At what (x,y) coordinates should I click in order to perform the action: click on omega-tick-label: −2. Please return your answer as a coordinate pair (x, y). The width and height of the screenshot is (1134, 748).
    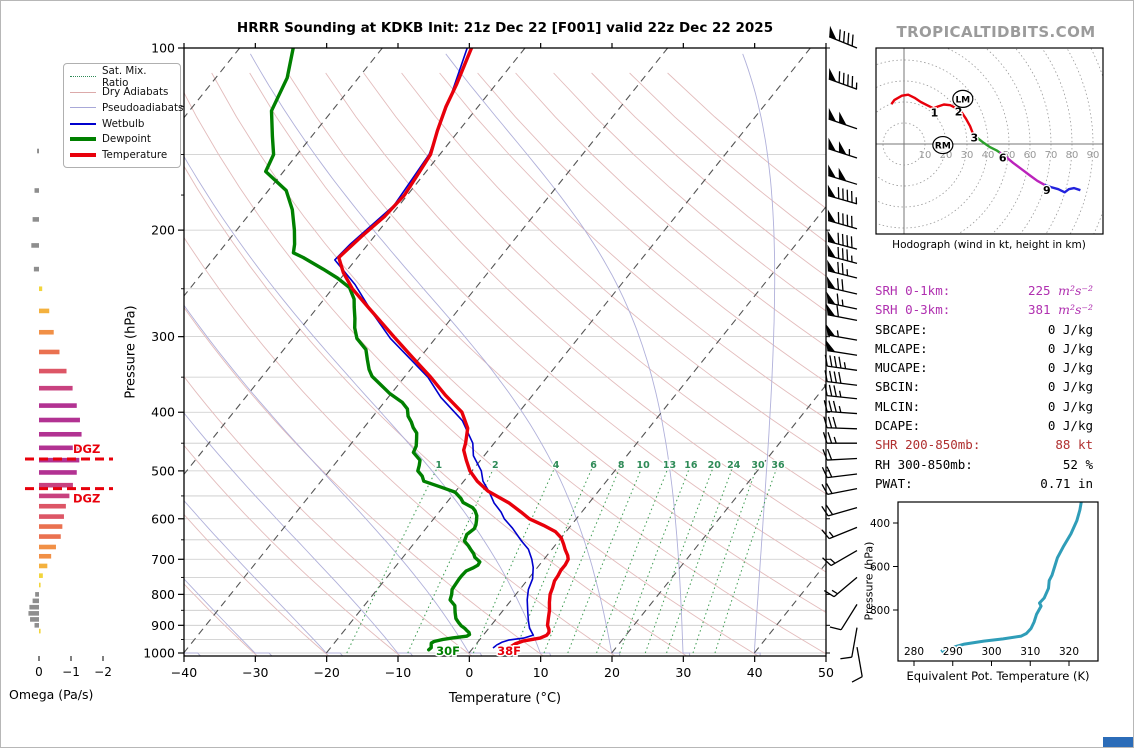
    Looking at the image, I should click on (103, 672).